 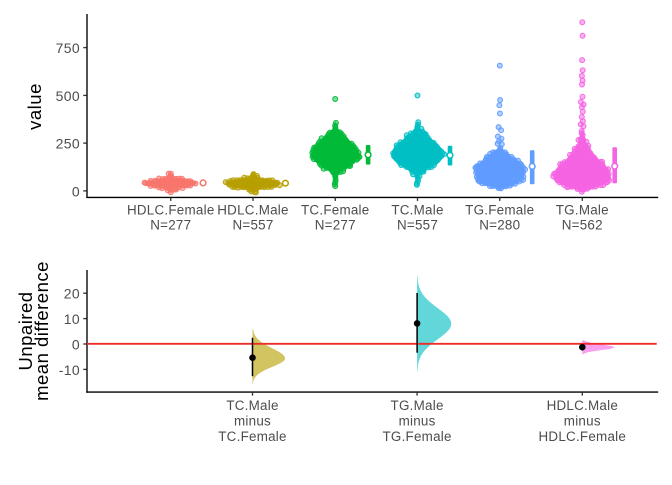 What do you see at coordinates (41, 331) in the screenshot?
I see `svg-text: mean difference` at bounding box center [41, 331].